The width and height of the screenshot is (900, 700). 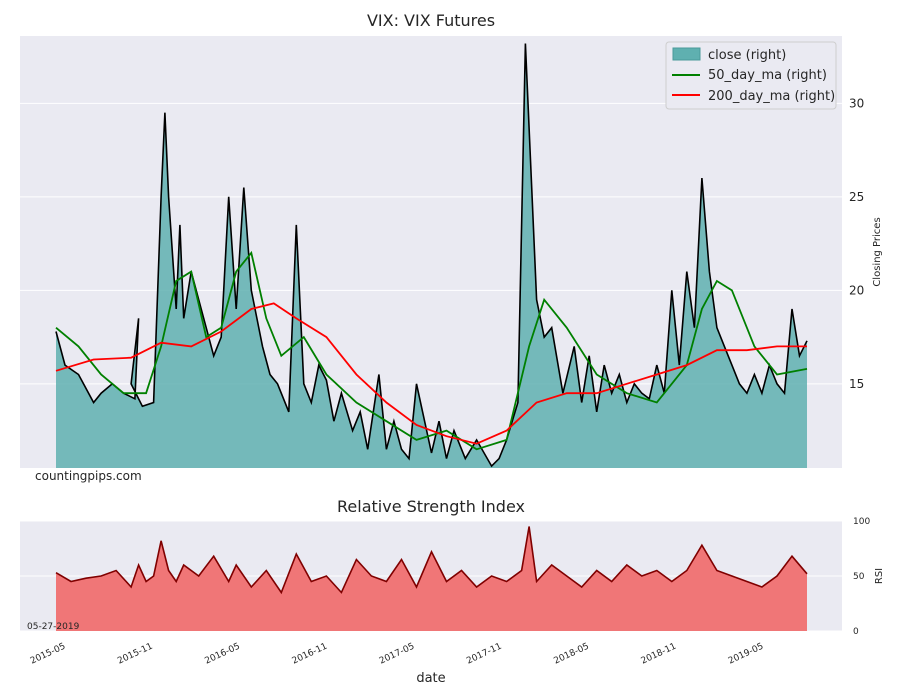 I want to click on price-tick-label: 20, so click(x=856, y=290).